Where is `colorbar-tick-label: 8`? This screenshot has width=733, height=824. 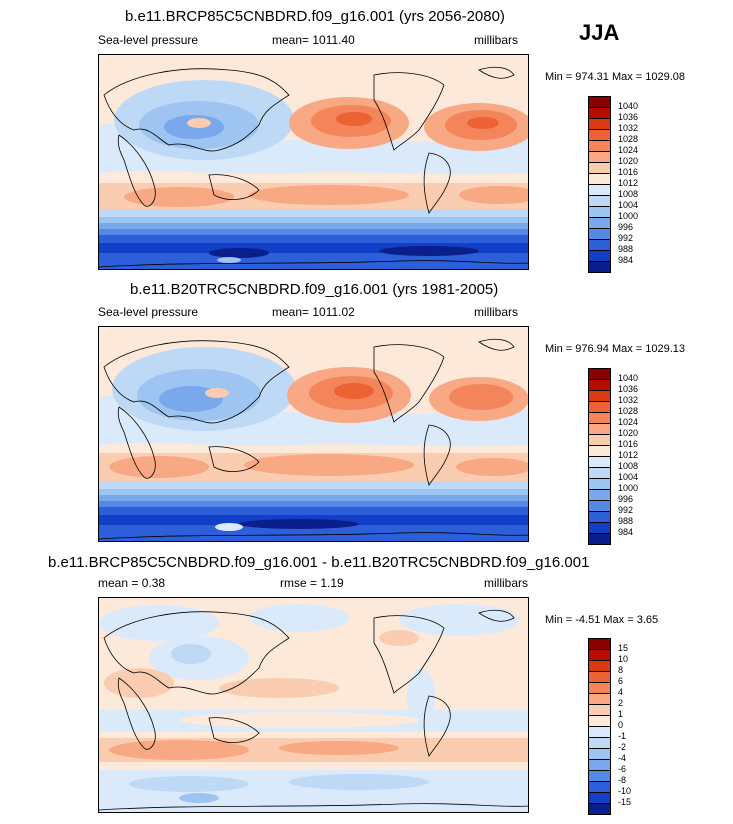
colorbar-tick-label: 8 is located at coordinates (621, 670).